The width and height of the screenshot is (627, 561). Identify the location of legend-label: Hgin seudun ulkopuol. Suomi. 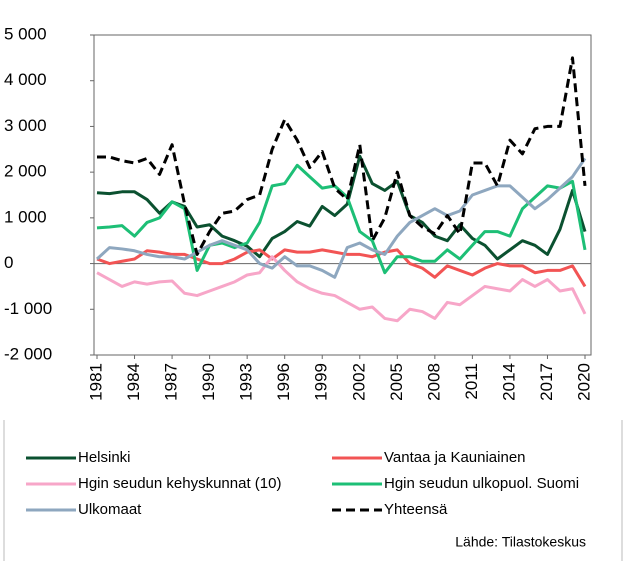
(481, 483).